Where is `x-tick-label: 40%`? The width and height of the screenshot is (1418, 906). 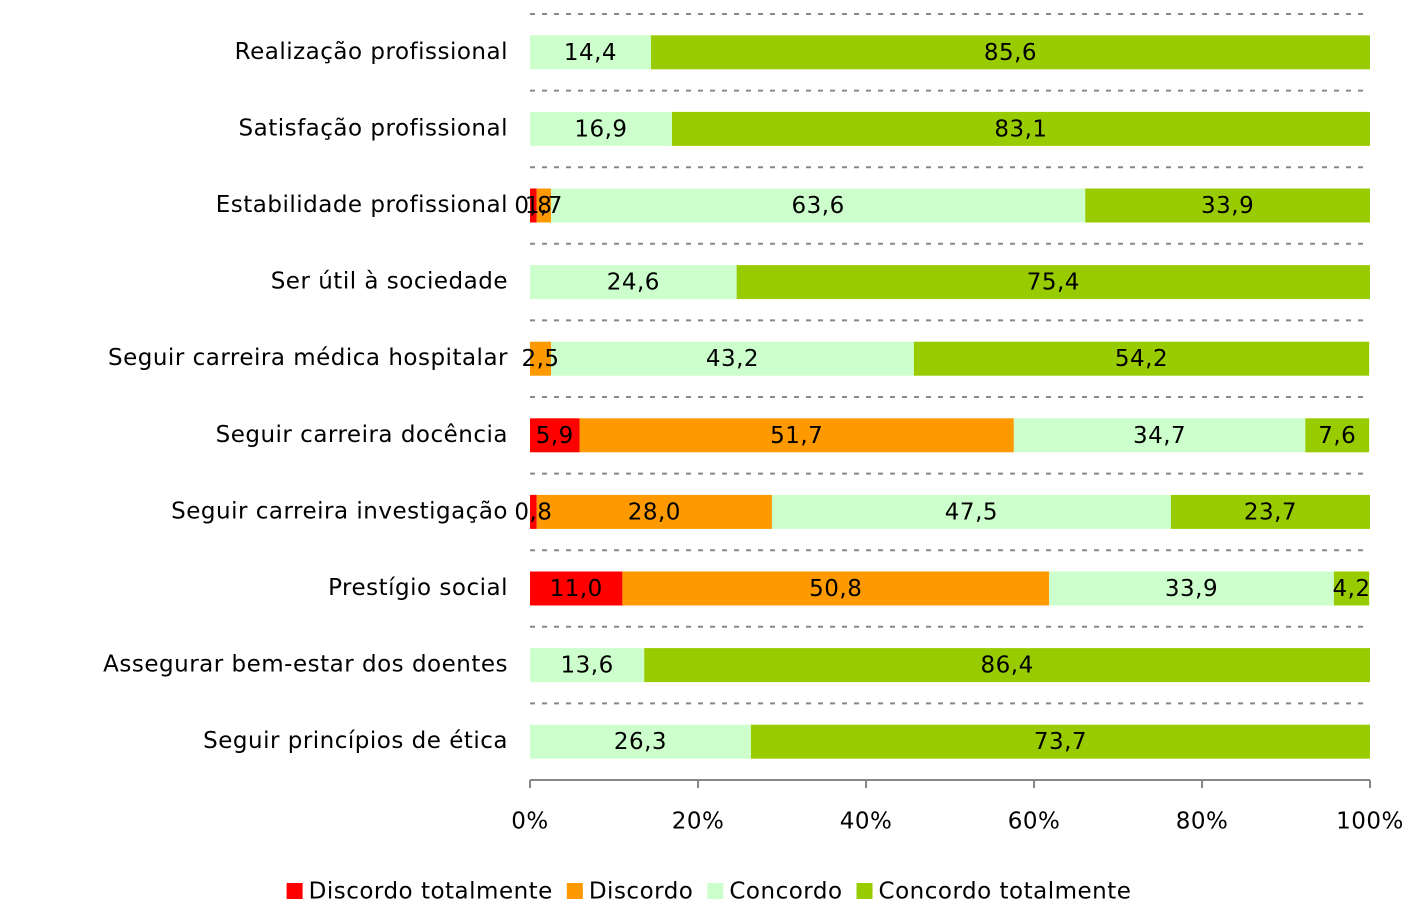 x-tick-label: 40% is located at coordinates (866, 822).